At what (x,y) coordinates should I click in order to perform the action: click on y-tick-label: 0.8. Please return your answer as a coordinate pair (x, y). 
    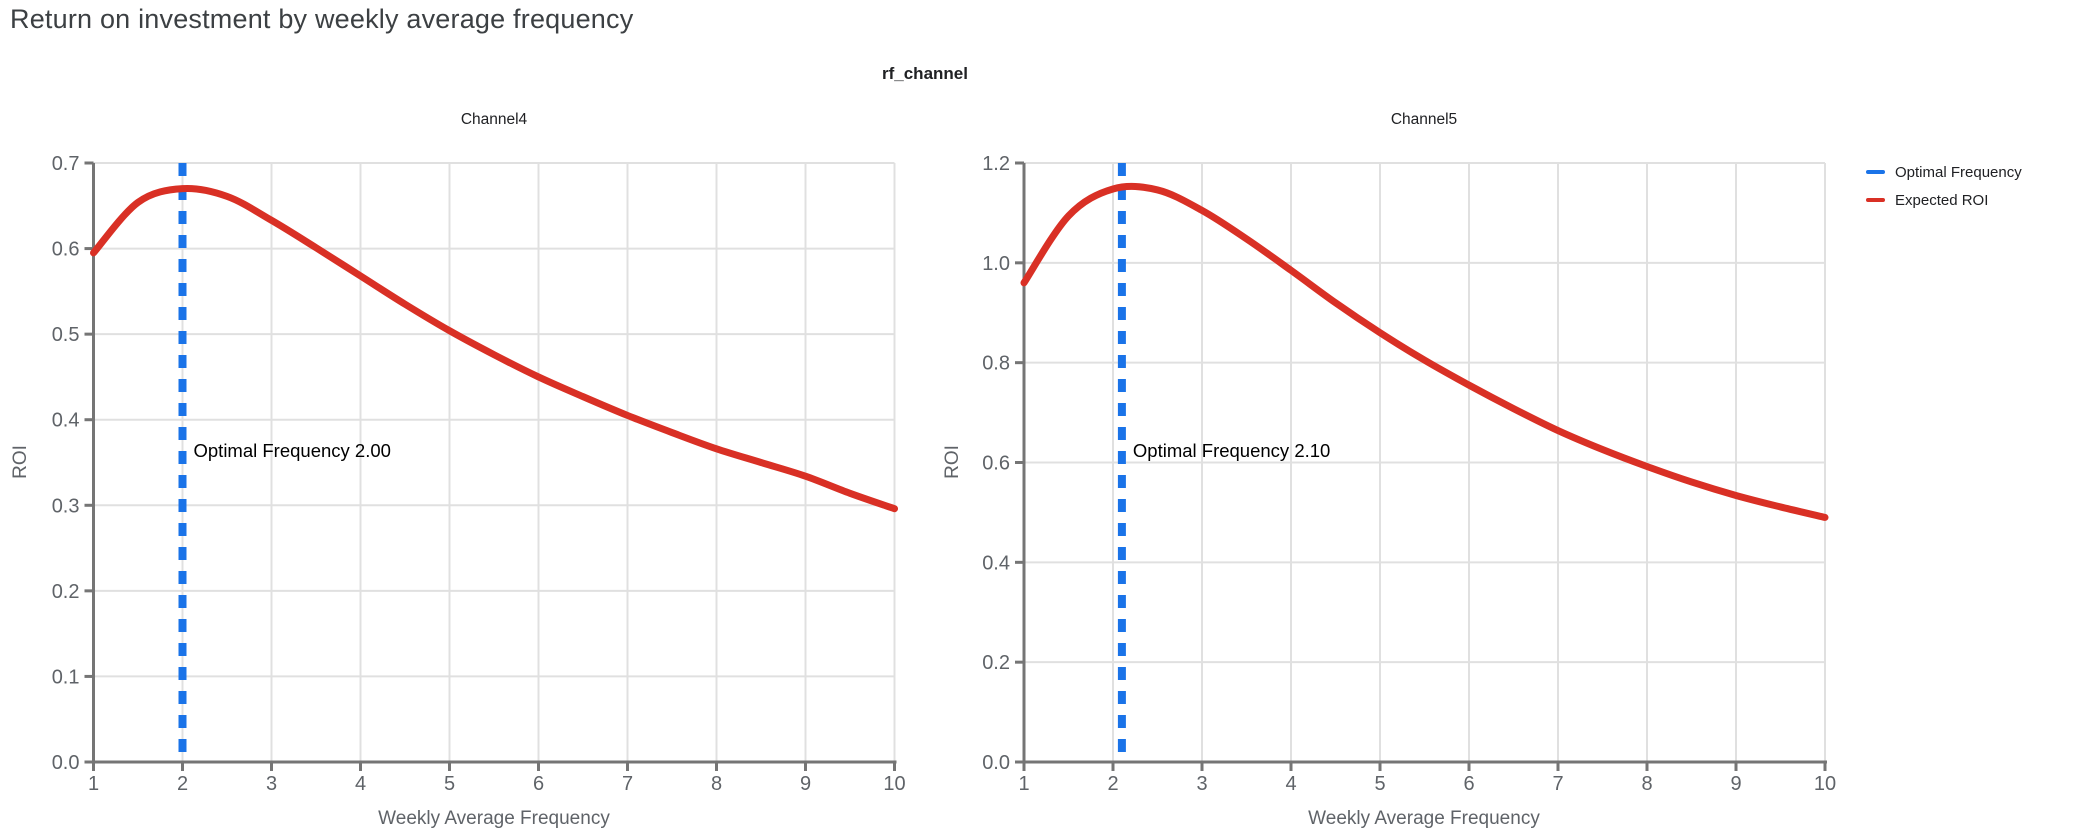
    Looking at the image, I should click on (996, 364).